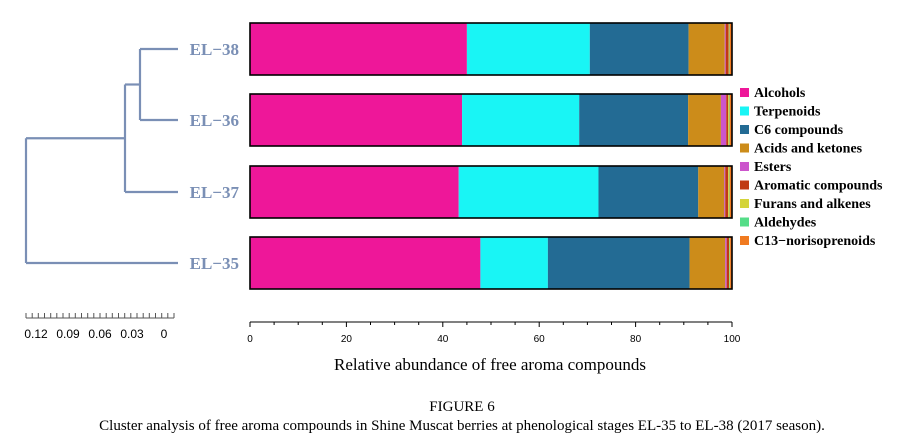 This screenshot has width=921, height=442. Describe the element at coordinates (101, 156) in the screenshot. I see `dendrogram` at that location.